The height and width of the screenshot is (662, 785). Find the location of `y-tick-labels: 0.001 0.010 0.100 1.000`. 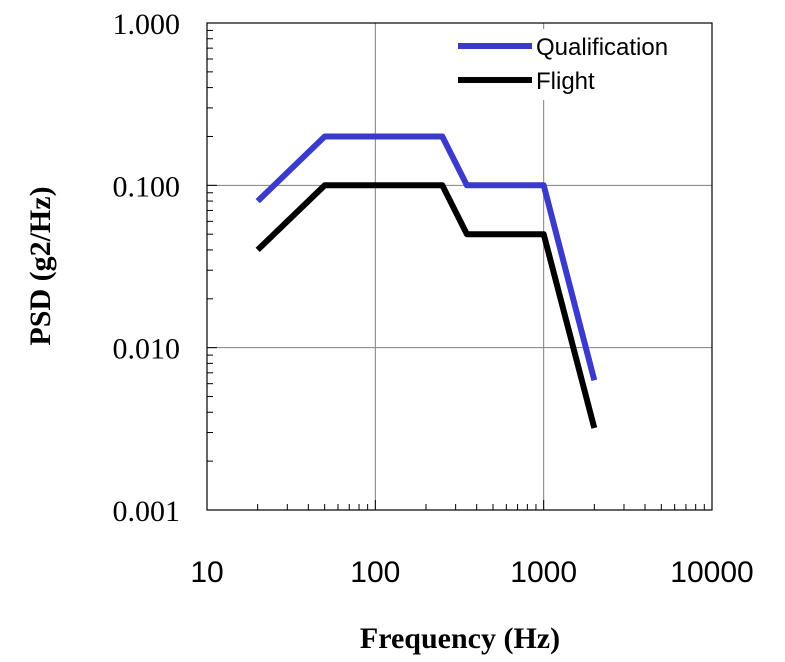

y-tick-labels: 0.001 0.010 0.100 1.000 is located at coordinates (147, 268).